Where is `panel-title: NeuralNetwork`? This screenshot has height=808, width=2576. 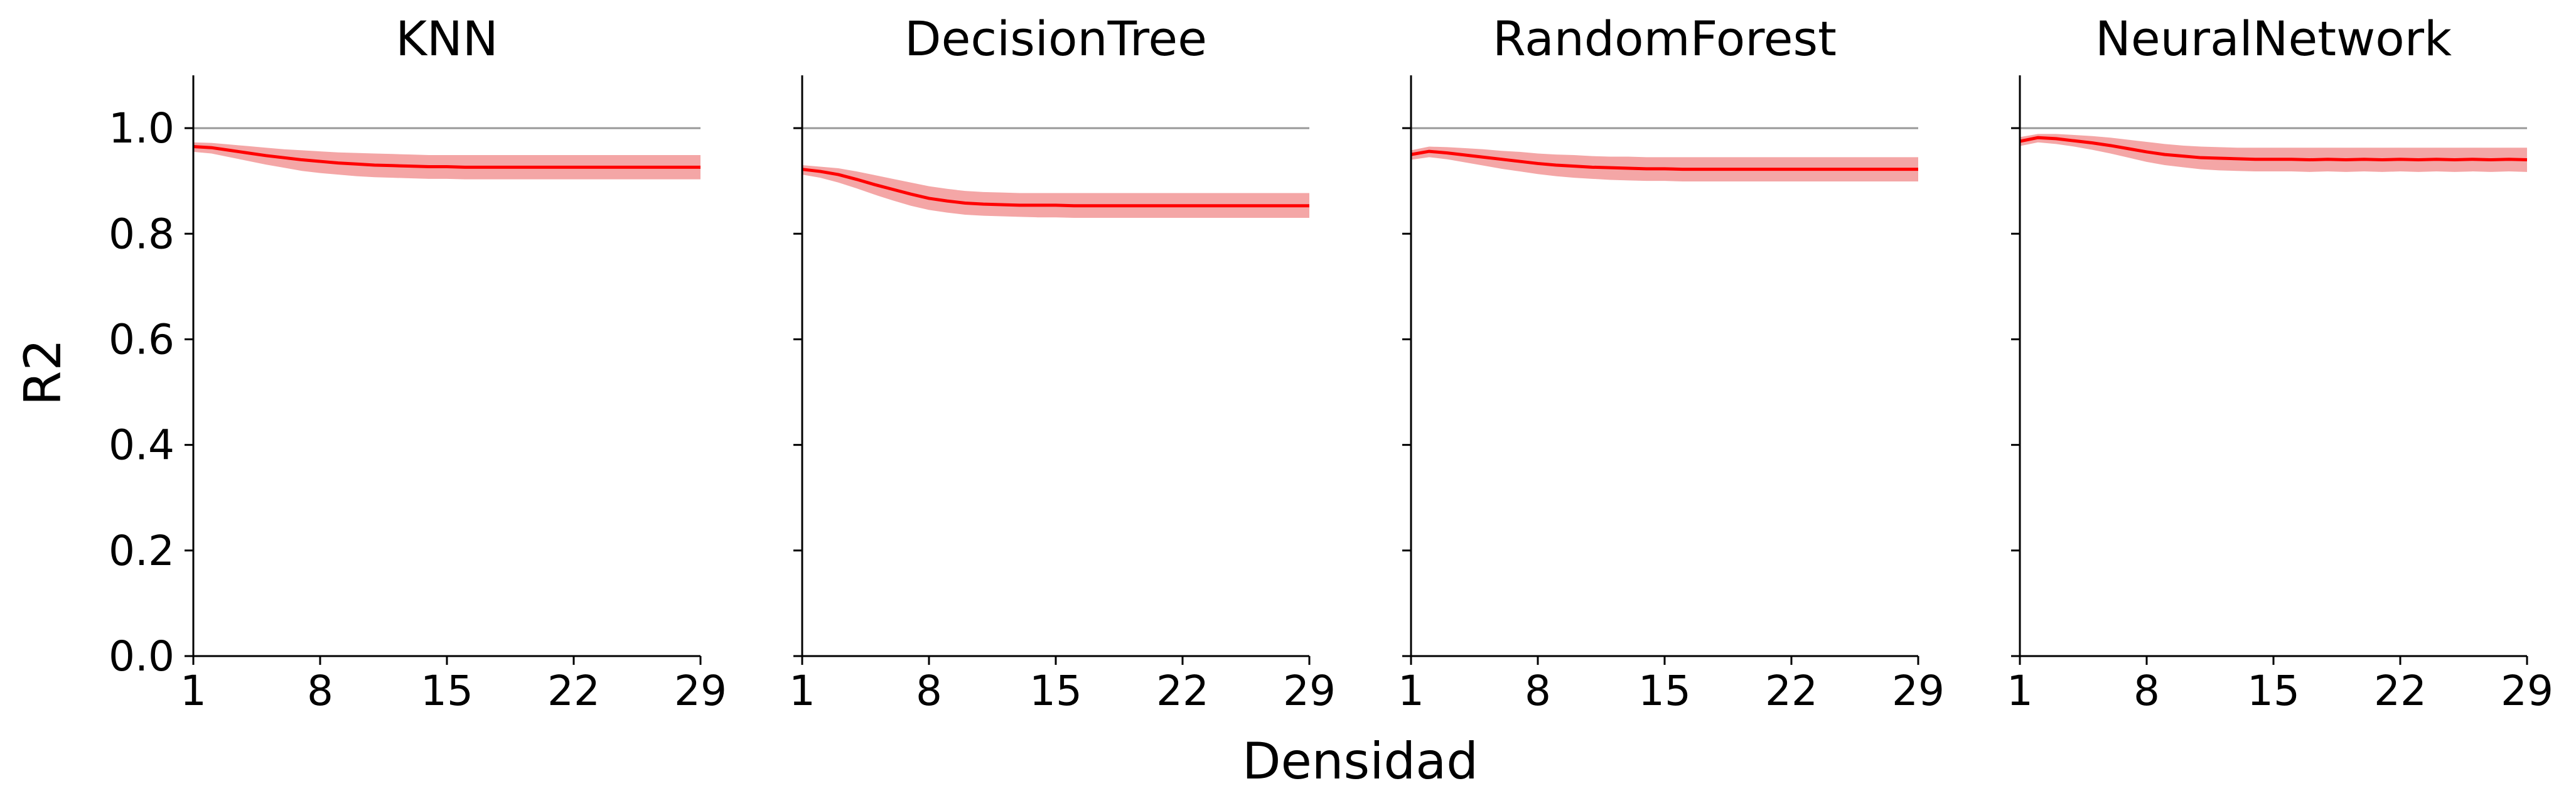 panel-title: NeuralNetwork is located at coordinates (2273, 39).